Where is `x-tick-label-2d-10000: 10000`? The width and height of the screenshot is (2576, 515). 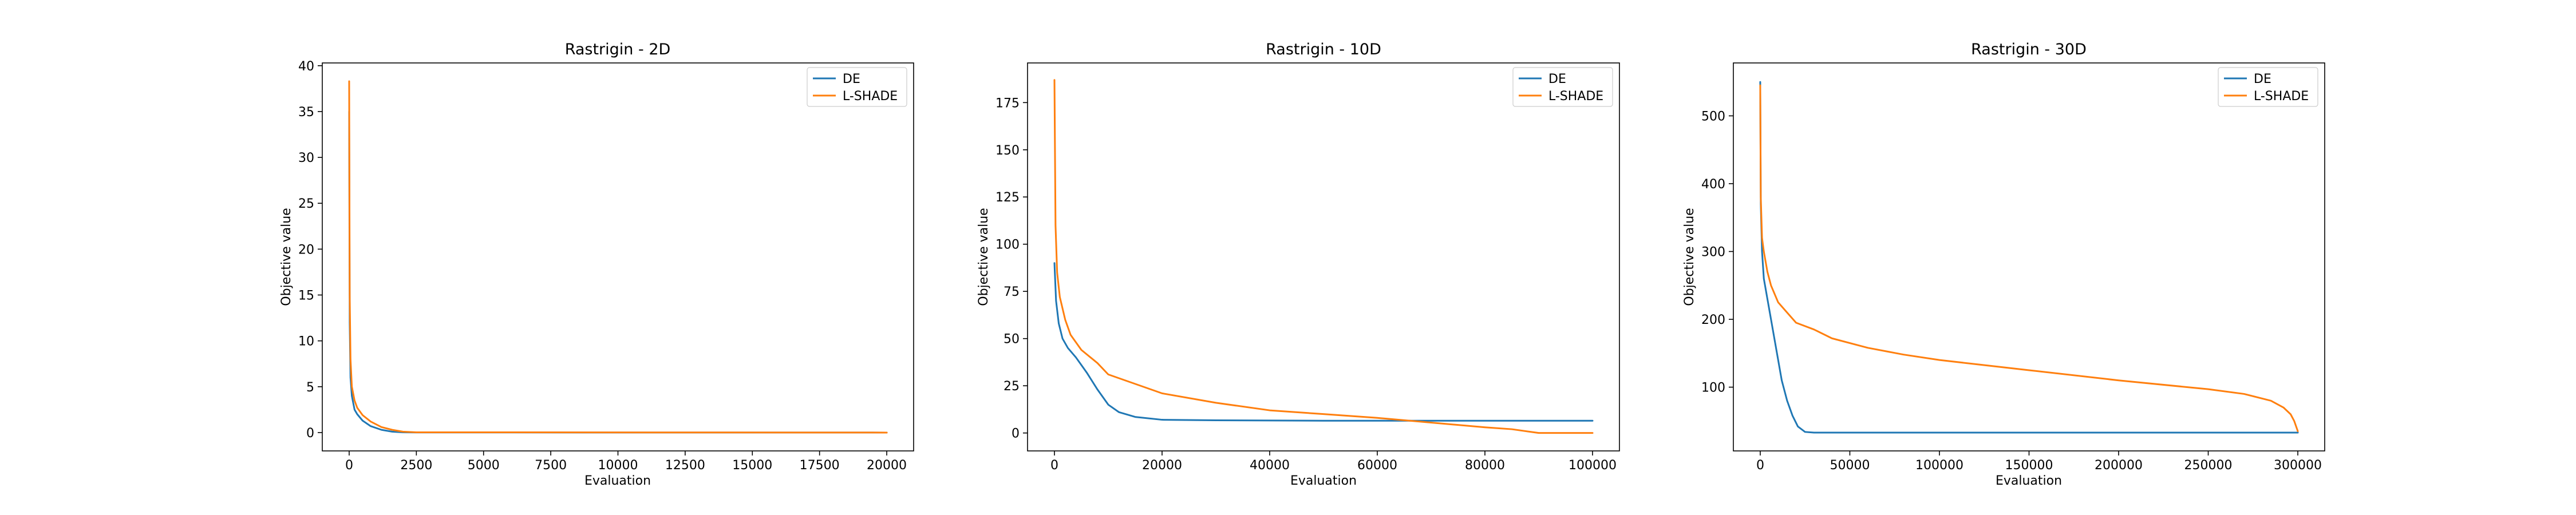 x-tick-label-2d-10000: 10000 is located at coordinates (618, 465).